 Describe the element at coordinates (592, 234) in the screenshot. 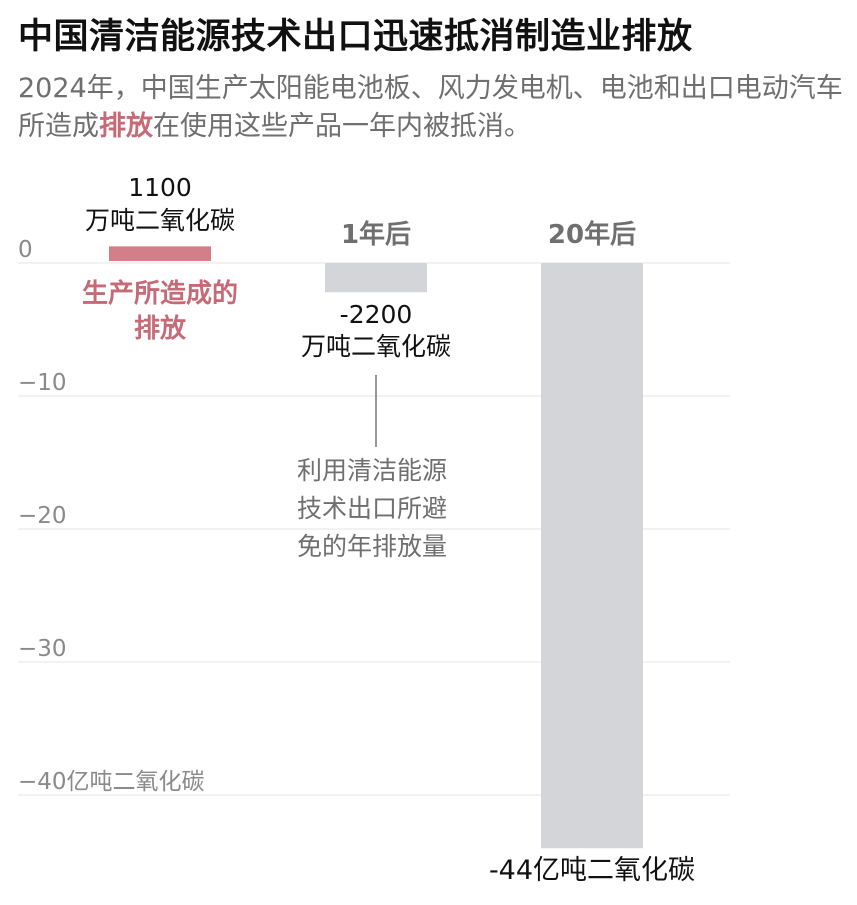

I see `column-header: 20年后` at that location.